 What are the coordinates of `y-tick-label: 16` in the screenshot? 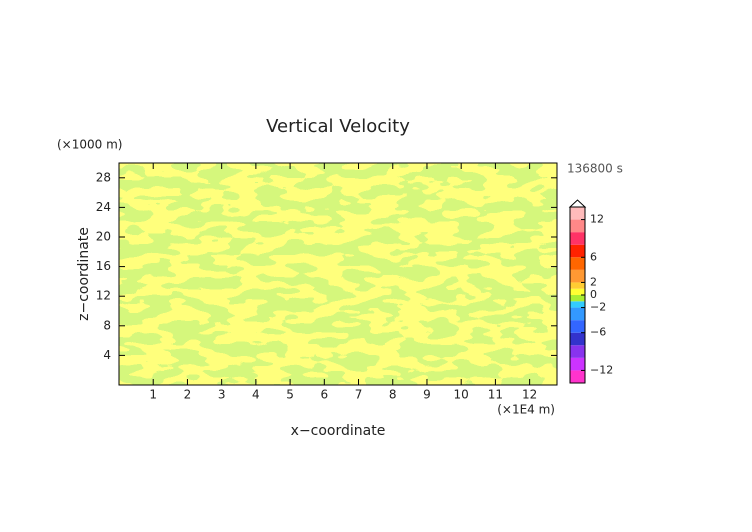 It's located at (103, 266).